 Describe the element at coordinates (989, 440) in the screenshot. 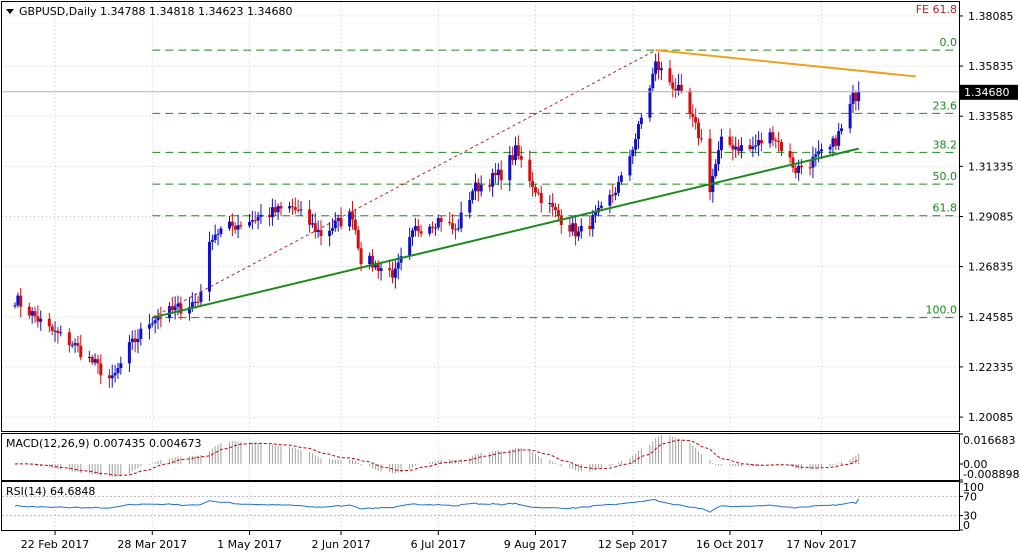

I see `macd-tick-label: 0.016683` at that location.